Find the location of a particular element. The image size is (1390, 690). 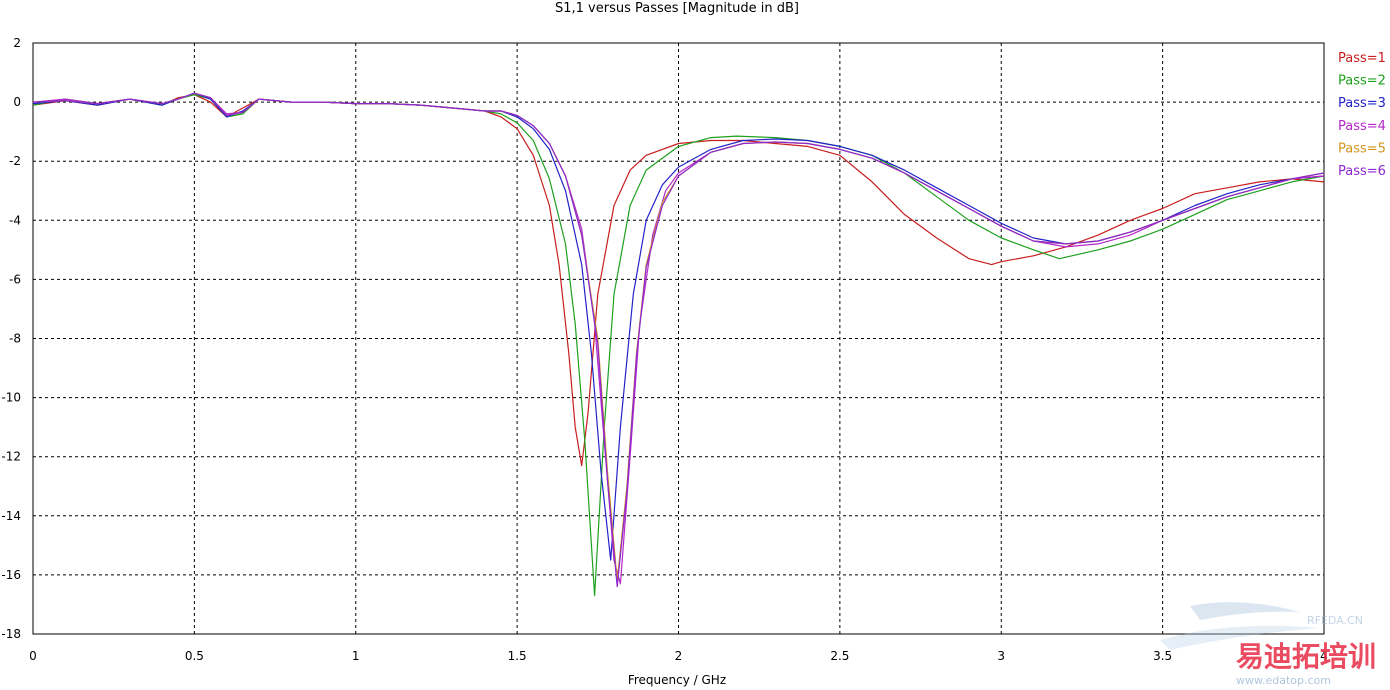

y-tick-label: -8 is located at coordinates (15, 339).